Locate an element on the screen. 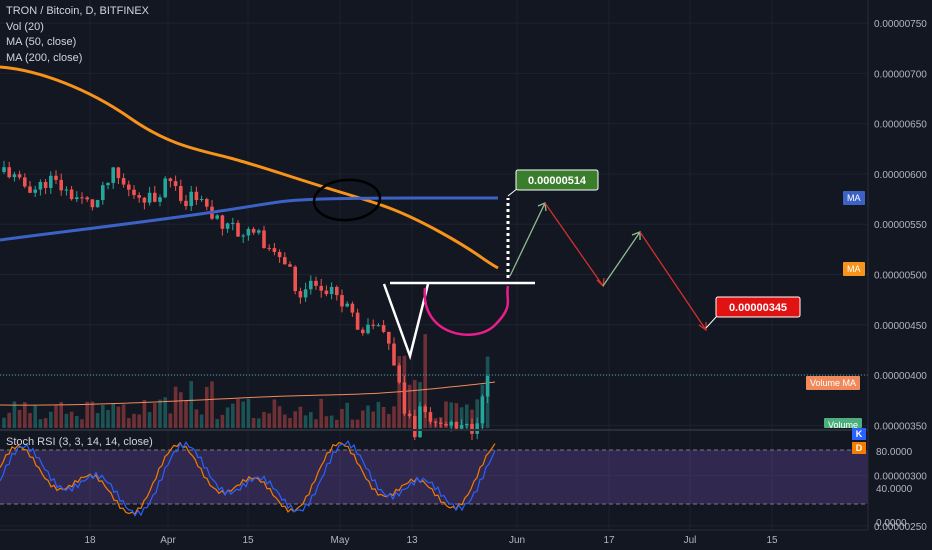 The image size is (932, 550). stop-box is located at coordinates (758, 307).